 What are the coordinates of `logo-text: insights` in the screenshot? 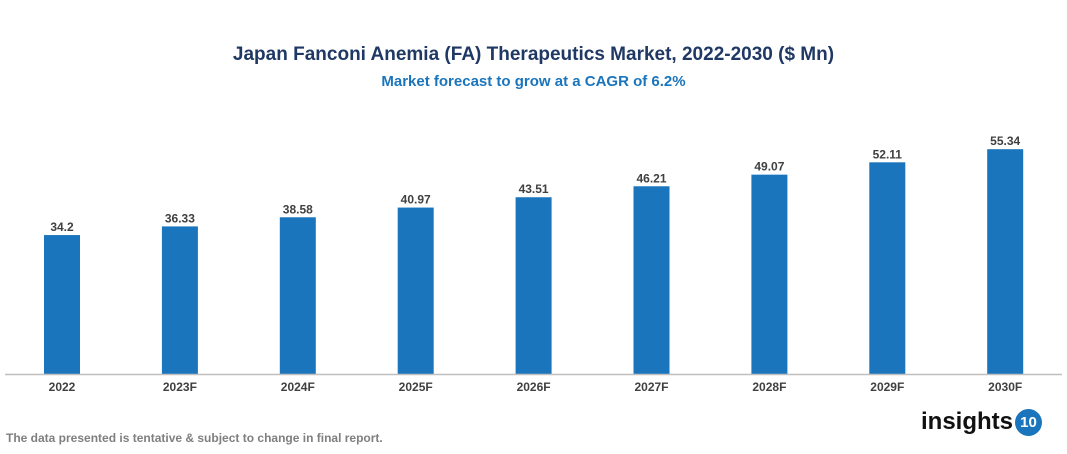 It's located at (967, 421).